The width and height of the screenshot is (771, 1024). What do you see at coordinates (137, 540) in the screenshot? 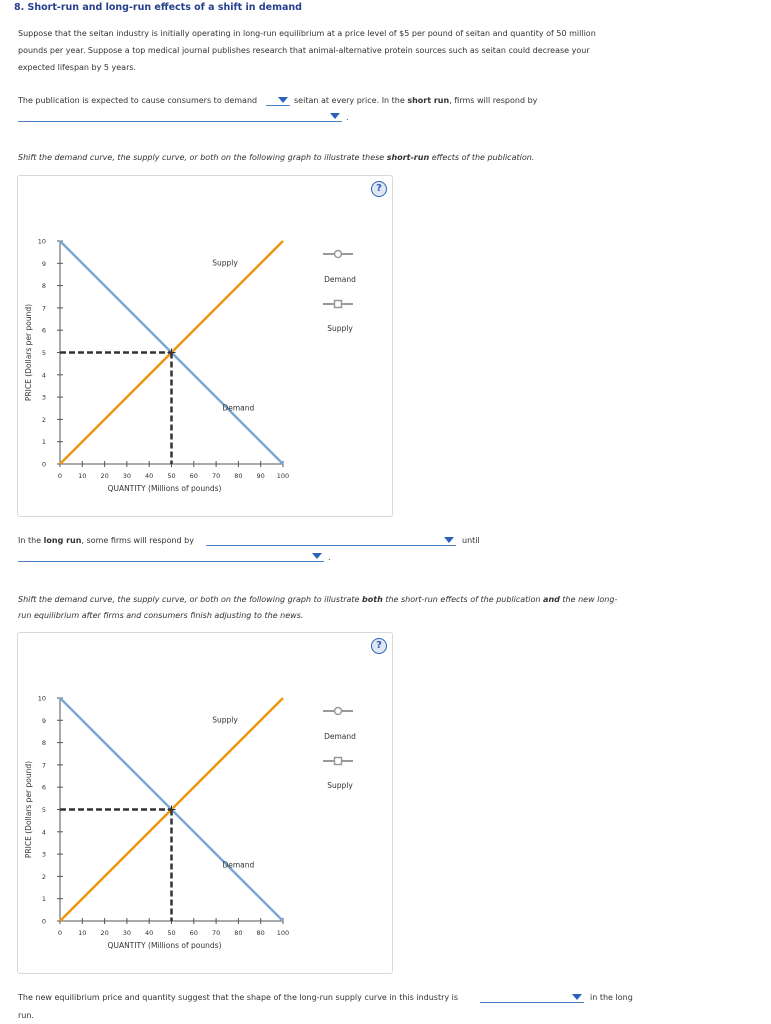
I see `q2-post: , some firms will respond by` at bounding box center [137, 540].